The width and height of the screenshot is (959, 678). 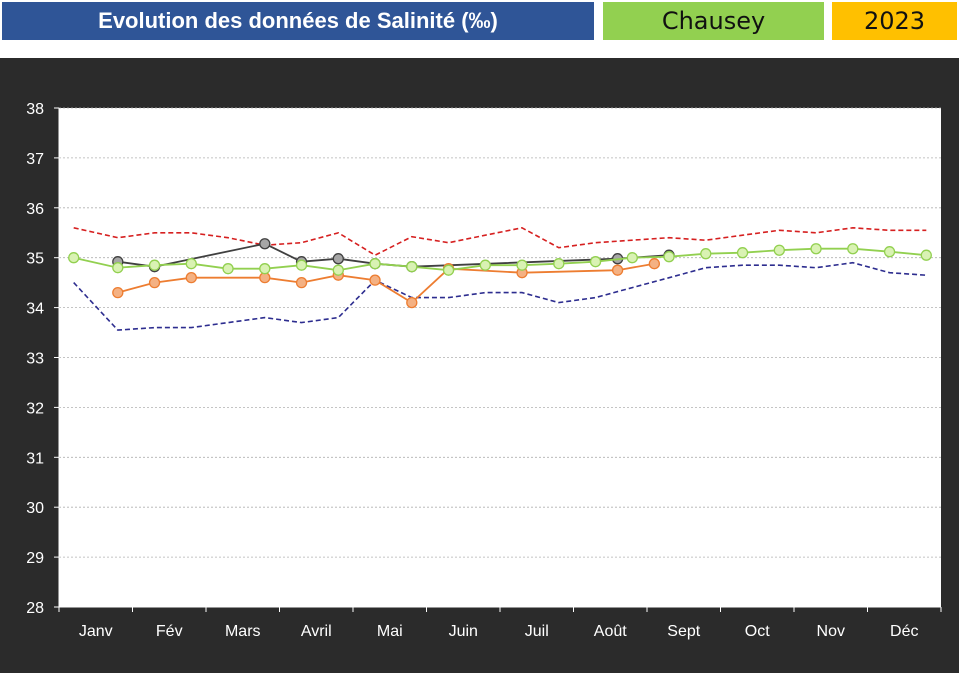 I want to click on y-tick-label: 36, so click(x=35, y=209).